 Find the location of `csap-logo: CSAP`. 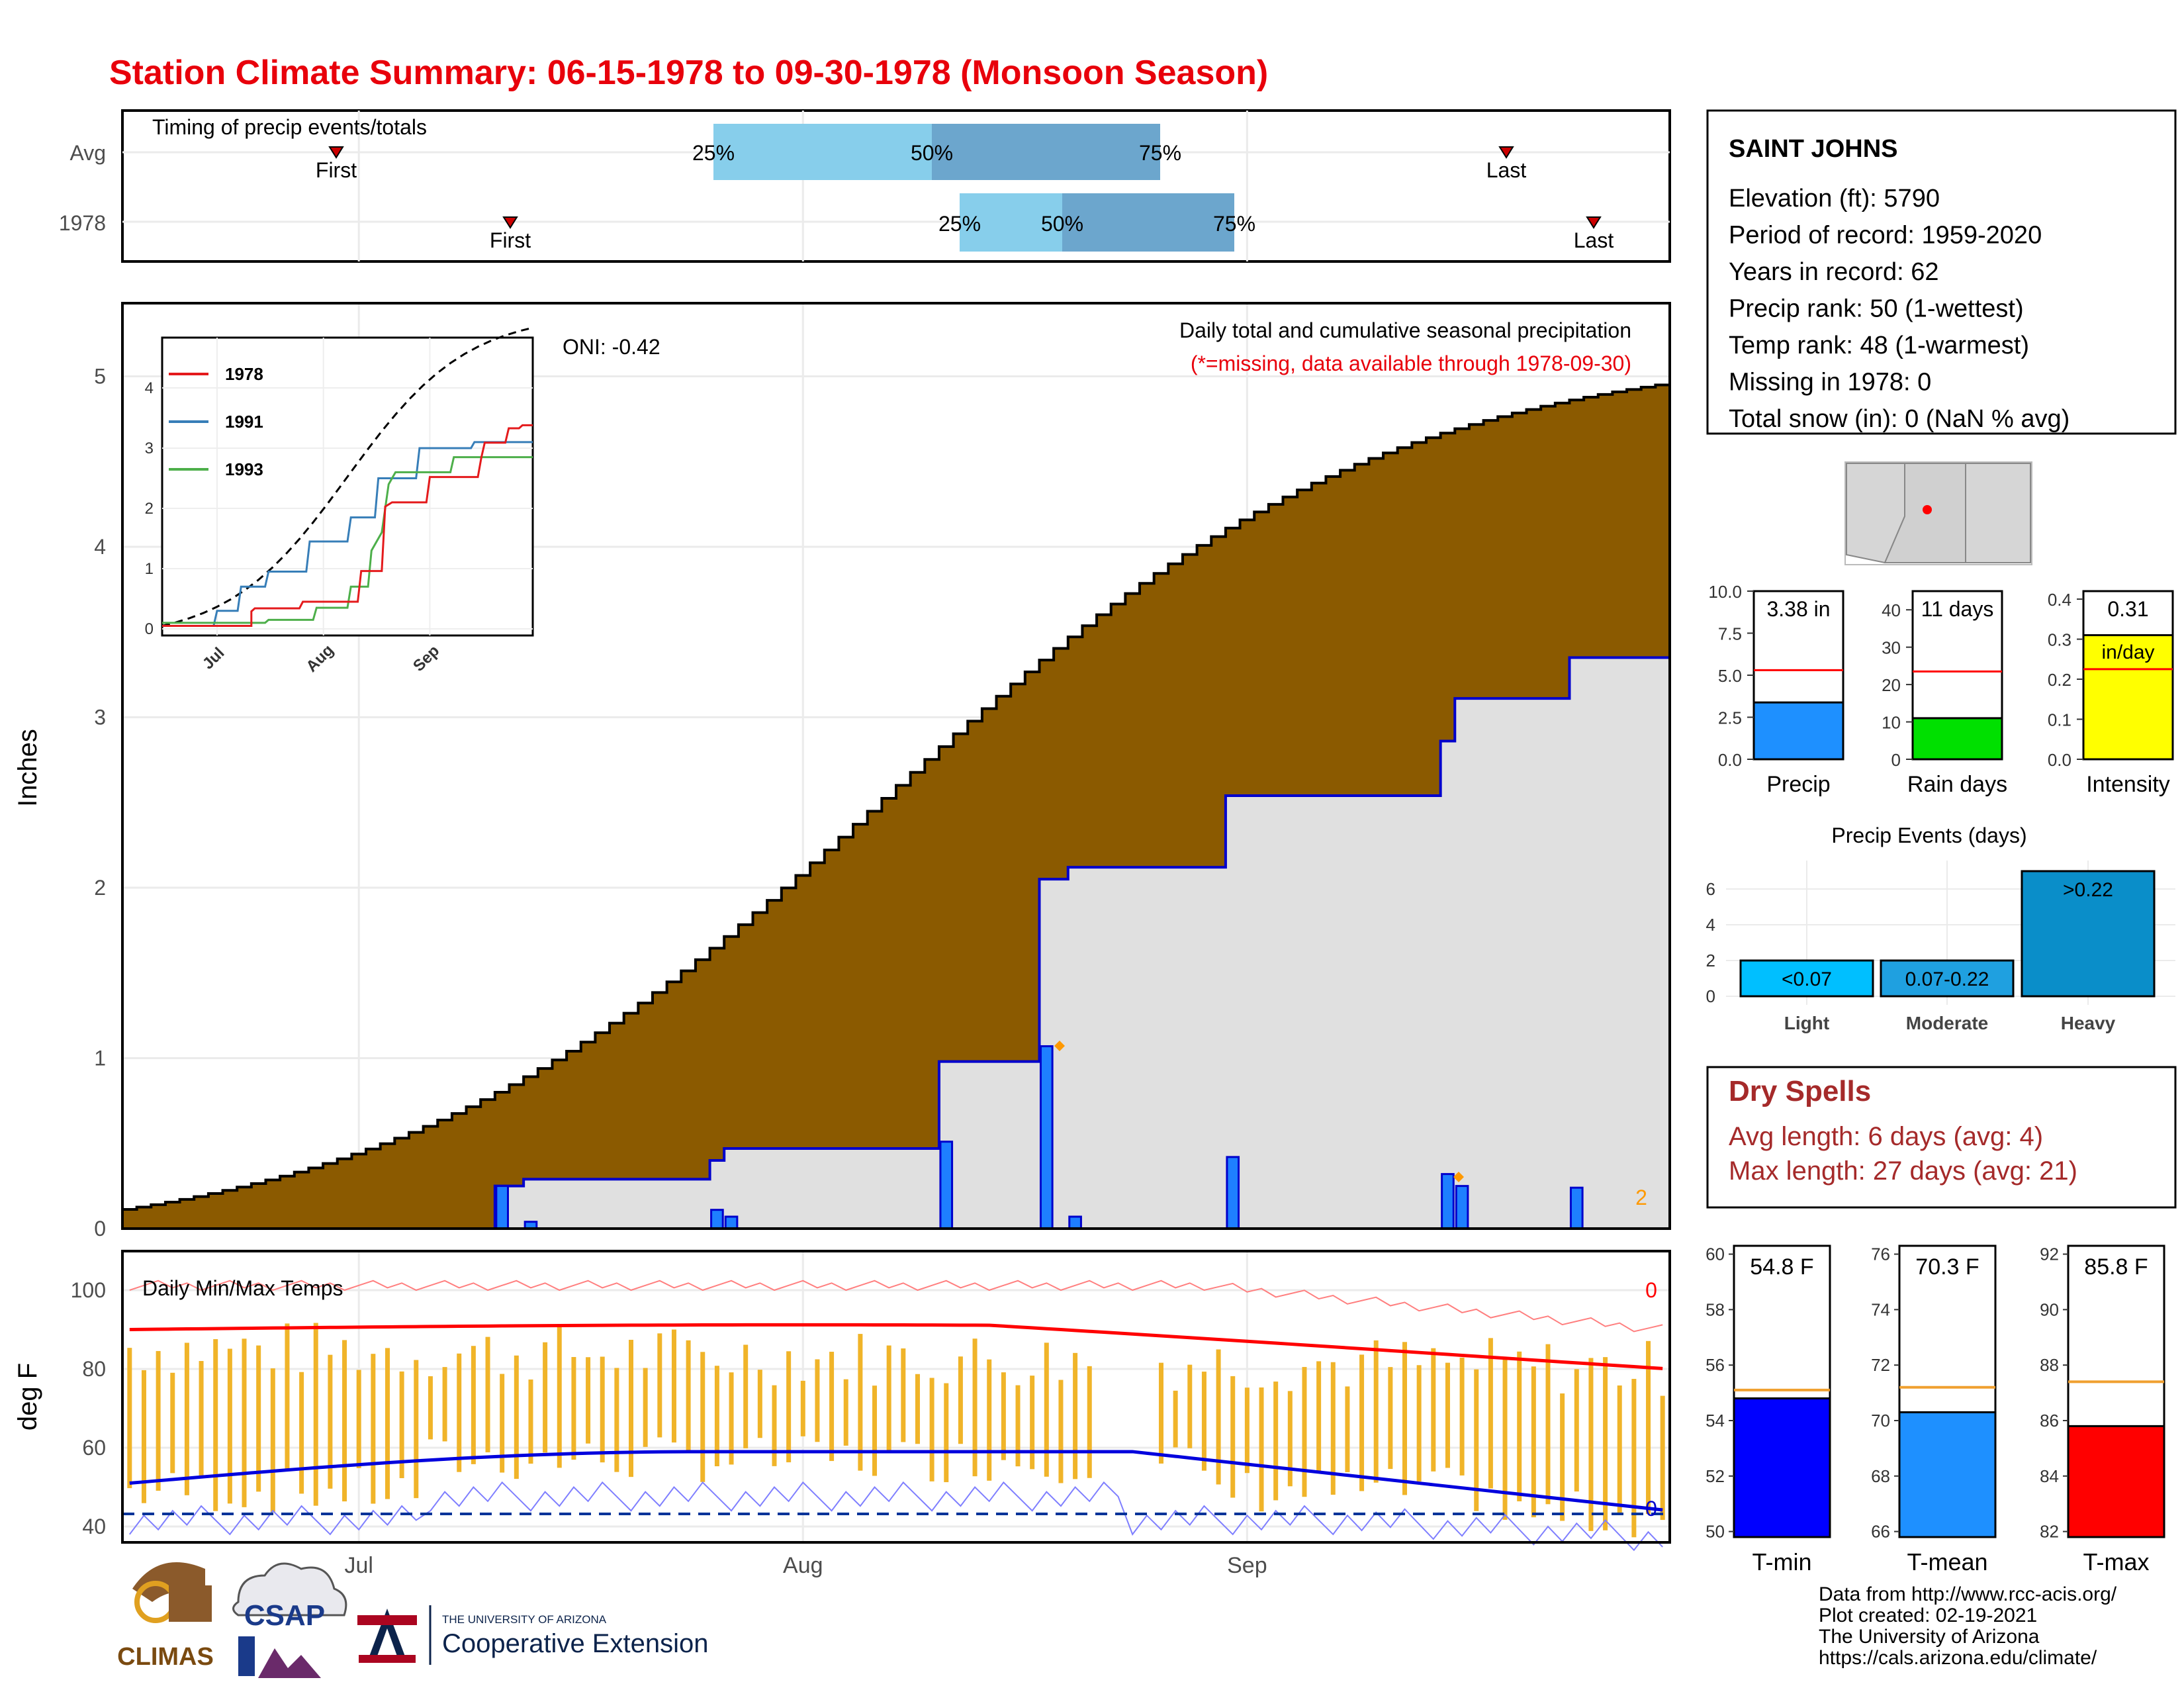

csap-logo: CSAP is located at coordinates (289, 1620).